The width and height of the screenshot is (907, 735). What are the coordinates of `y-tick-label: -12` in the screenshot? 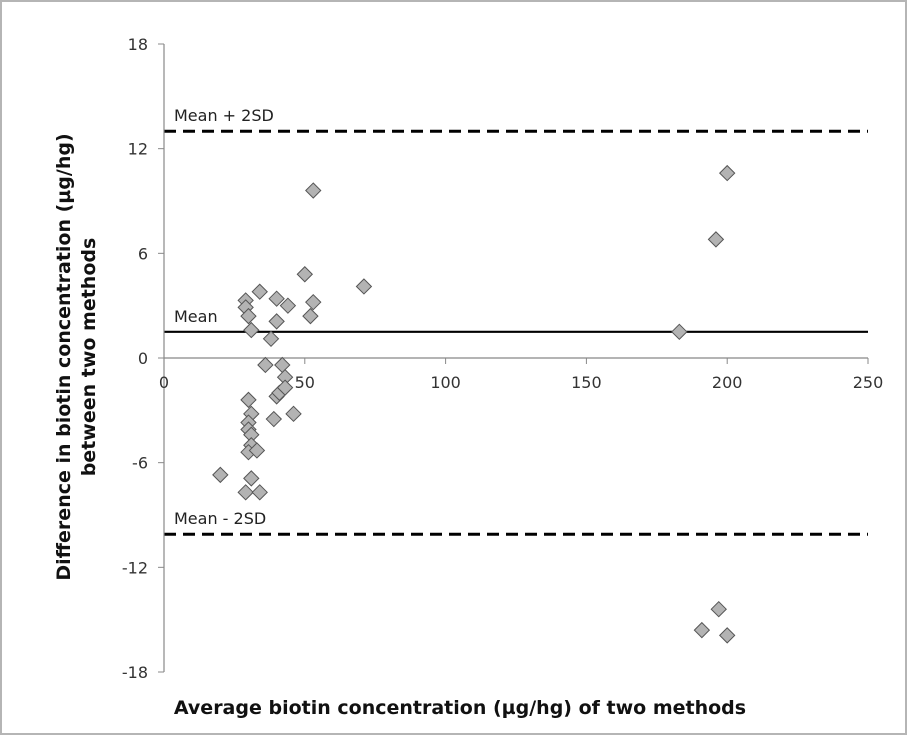 It's located at (135, 567).